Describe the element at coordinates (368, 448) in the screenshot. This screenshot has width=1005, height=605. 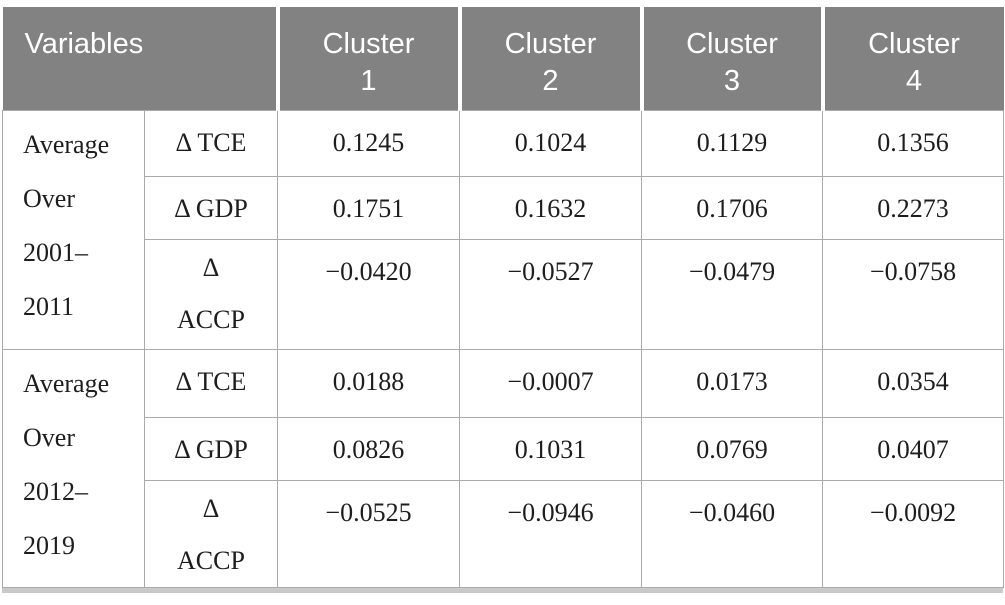
I see `value-cell: 0.0826` at that location.